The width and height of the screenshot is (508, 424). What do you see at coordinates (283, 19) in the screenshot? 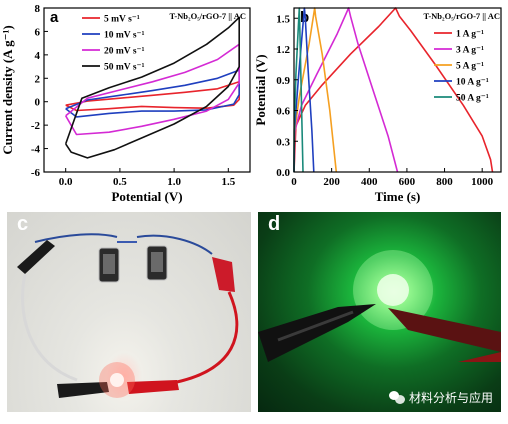
I see `y-tick-label: 1.5` at bounding box center [283, 19].